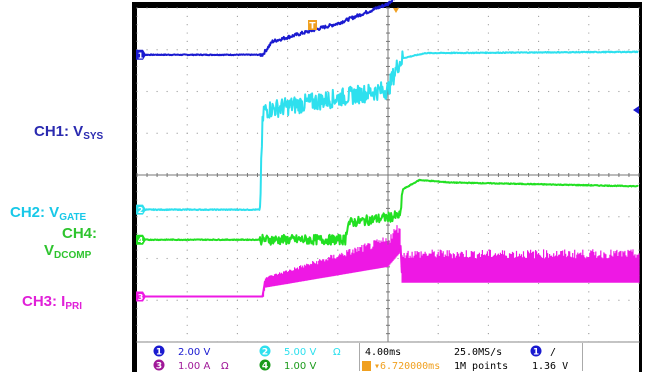  What do you see at coordinates (337, 352) in the screenshot?
I see `ch2-bandwidth-icon: Ω` at bounding box center [337, 352].